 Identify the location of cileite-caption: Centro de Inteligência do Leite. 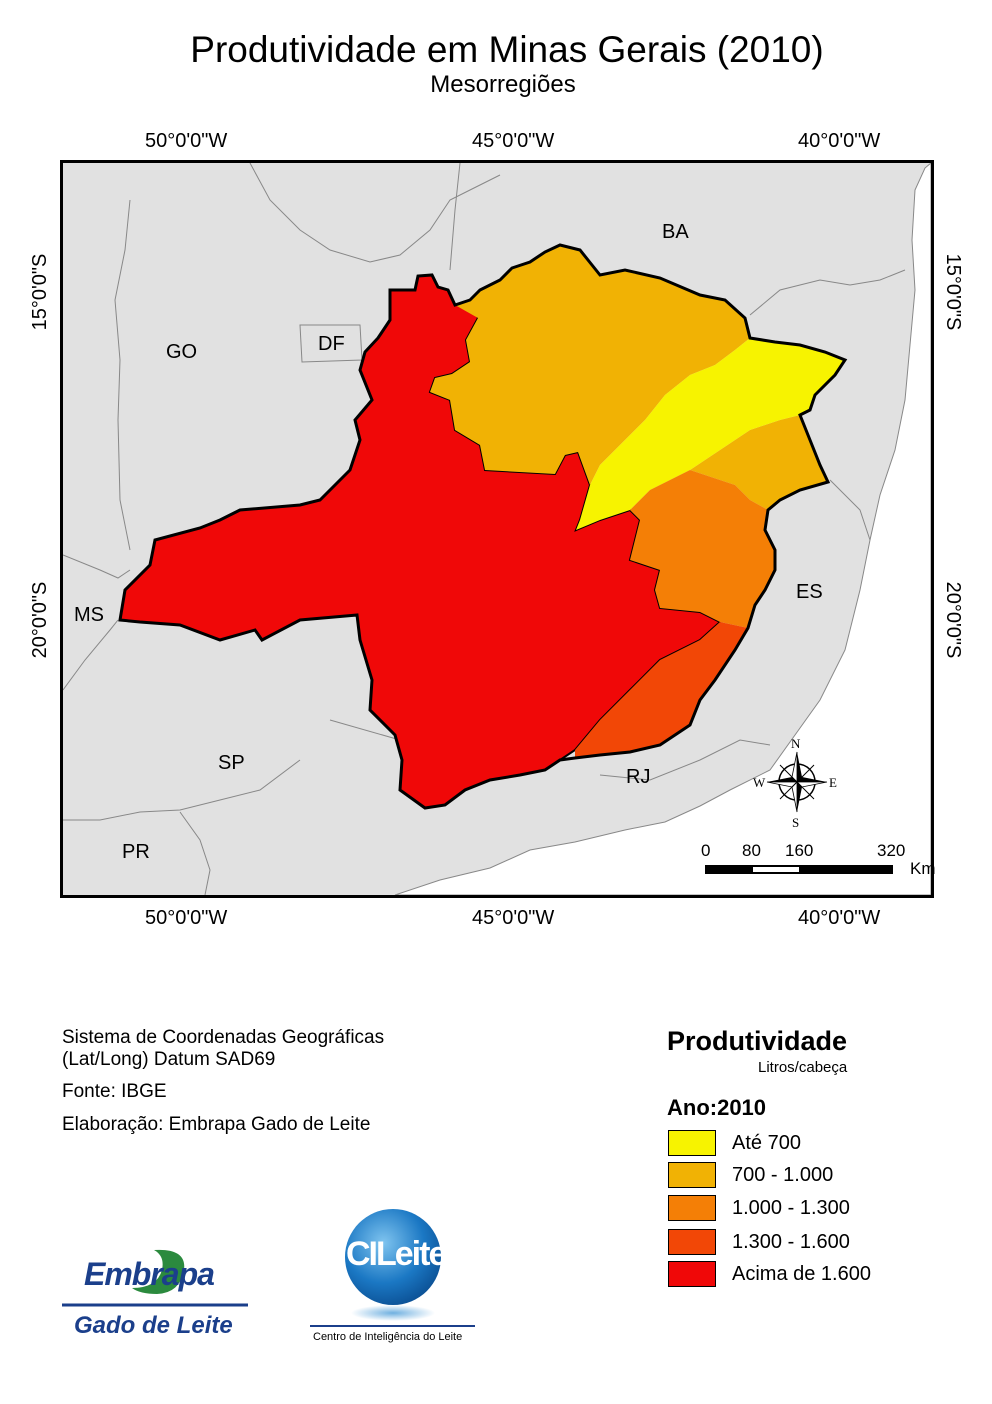
(388, 1337).